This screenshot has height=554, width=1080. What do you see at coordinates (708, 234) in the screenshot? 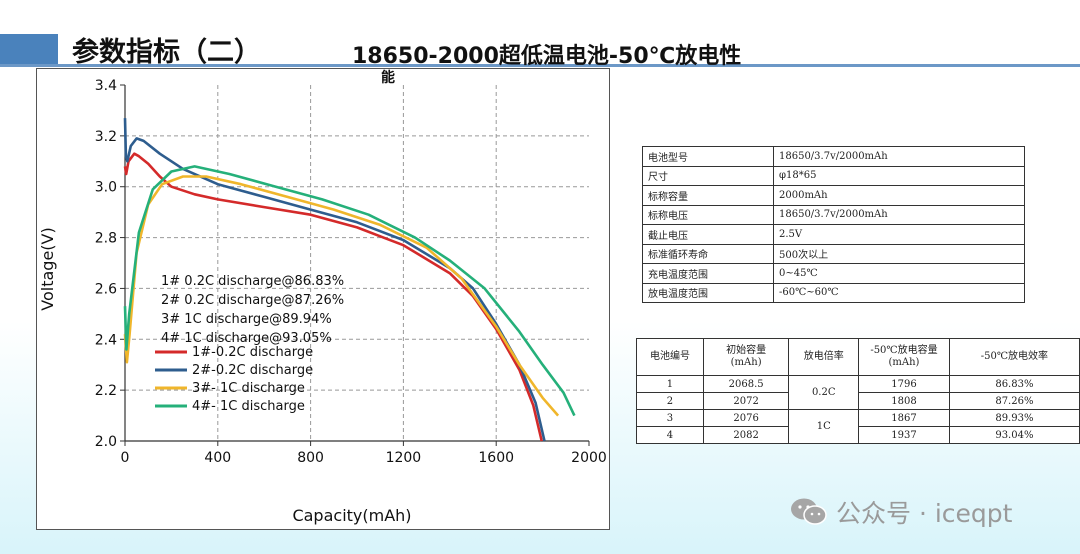
I see `spec-key: 截止电压` at bounding box center [708, 234].